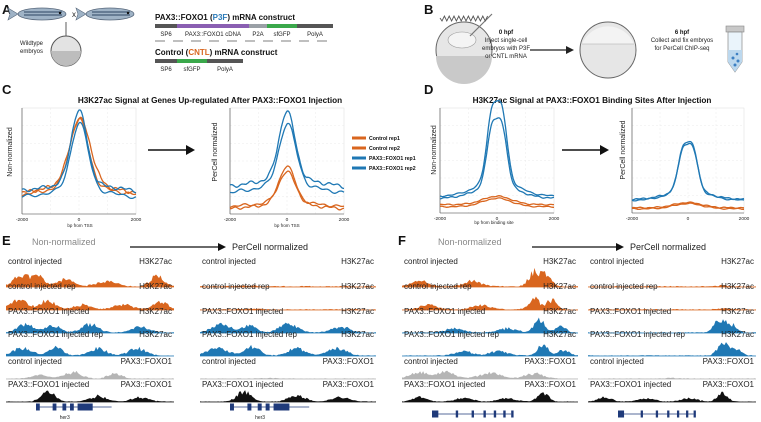  I want to click on construct1-segment-labels: SP6 PAX3::FOXO1 cDNA P2A sfGFP PolyA, so click(241, 35).